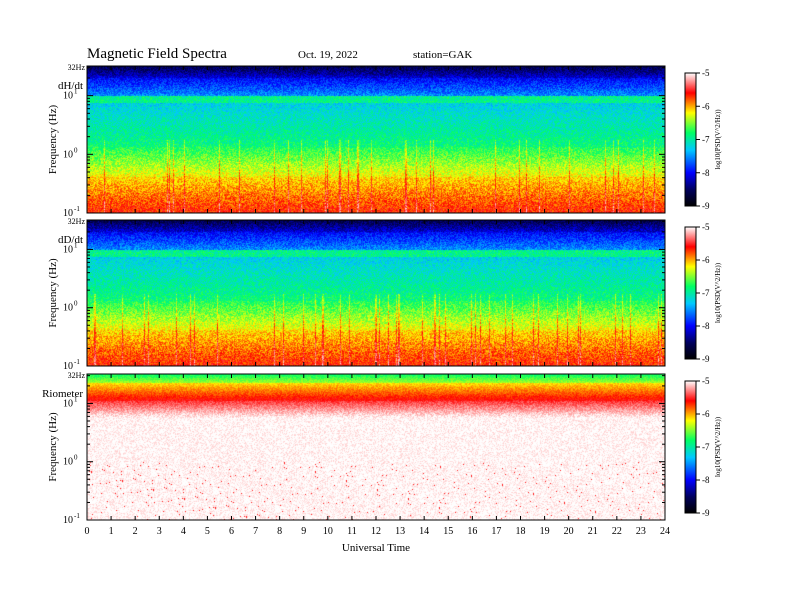  What do you see at coordinates (231, 531) in the screenshot?
I see `x-tick-label: 6` at bounding box center [231, 531].